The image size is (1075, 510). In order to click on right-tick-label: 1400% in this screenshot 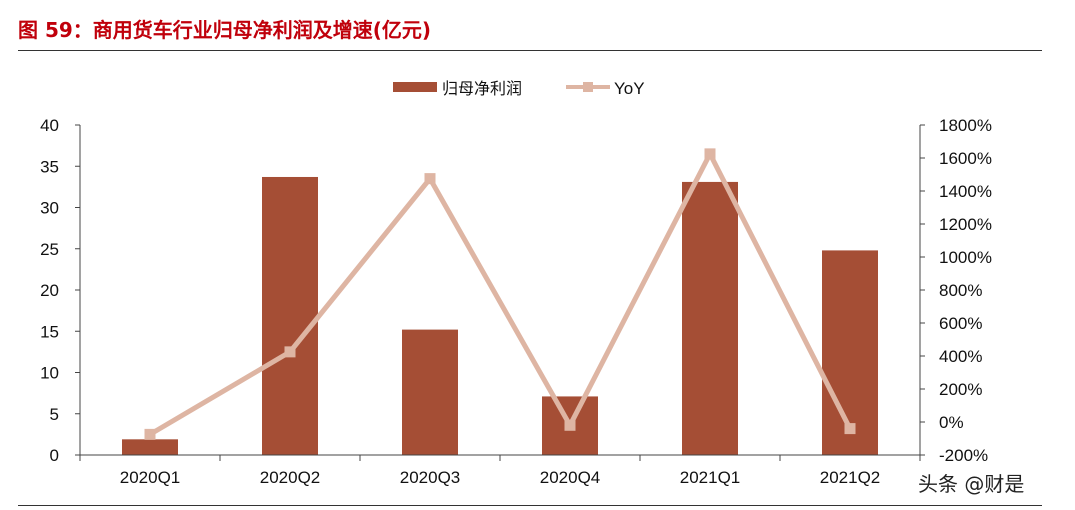, I will do `click(965, 191)`.